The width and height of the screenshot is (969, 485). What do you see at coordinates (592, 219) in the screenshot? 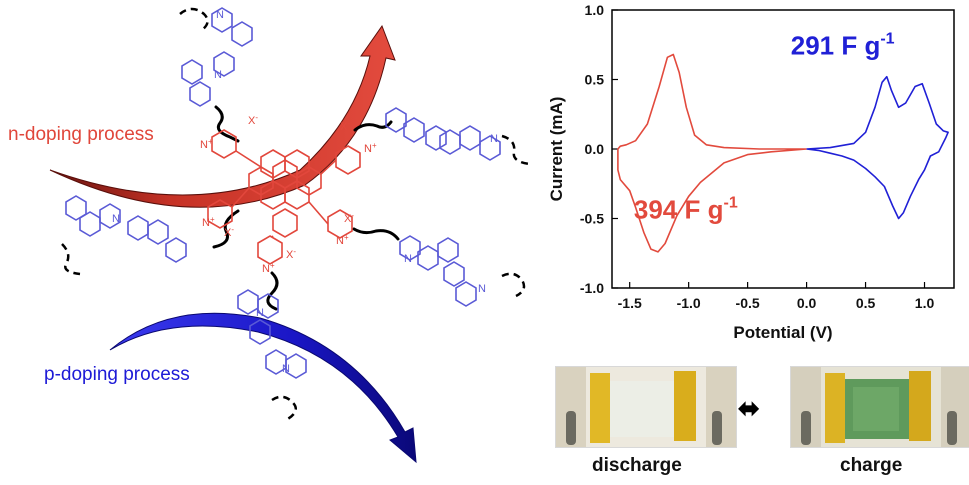
I see `y-tick-label: -0.5` at bounding box center [592, 219].